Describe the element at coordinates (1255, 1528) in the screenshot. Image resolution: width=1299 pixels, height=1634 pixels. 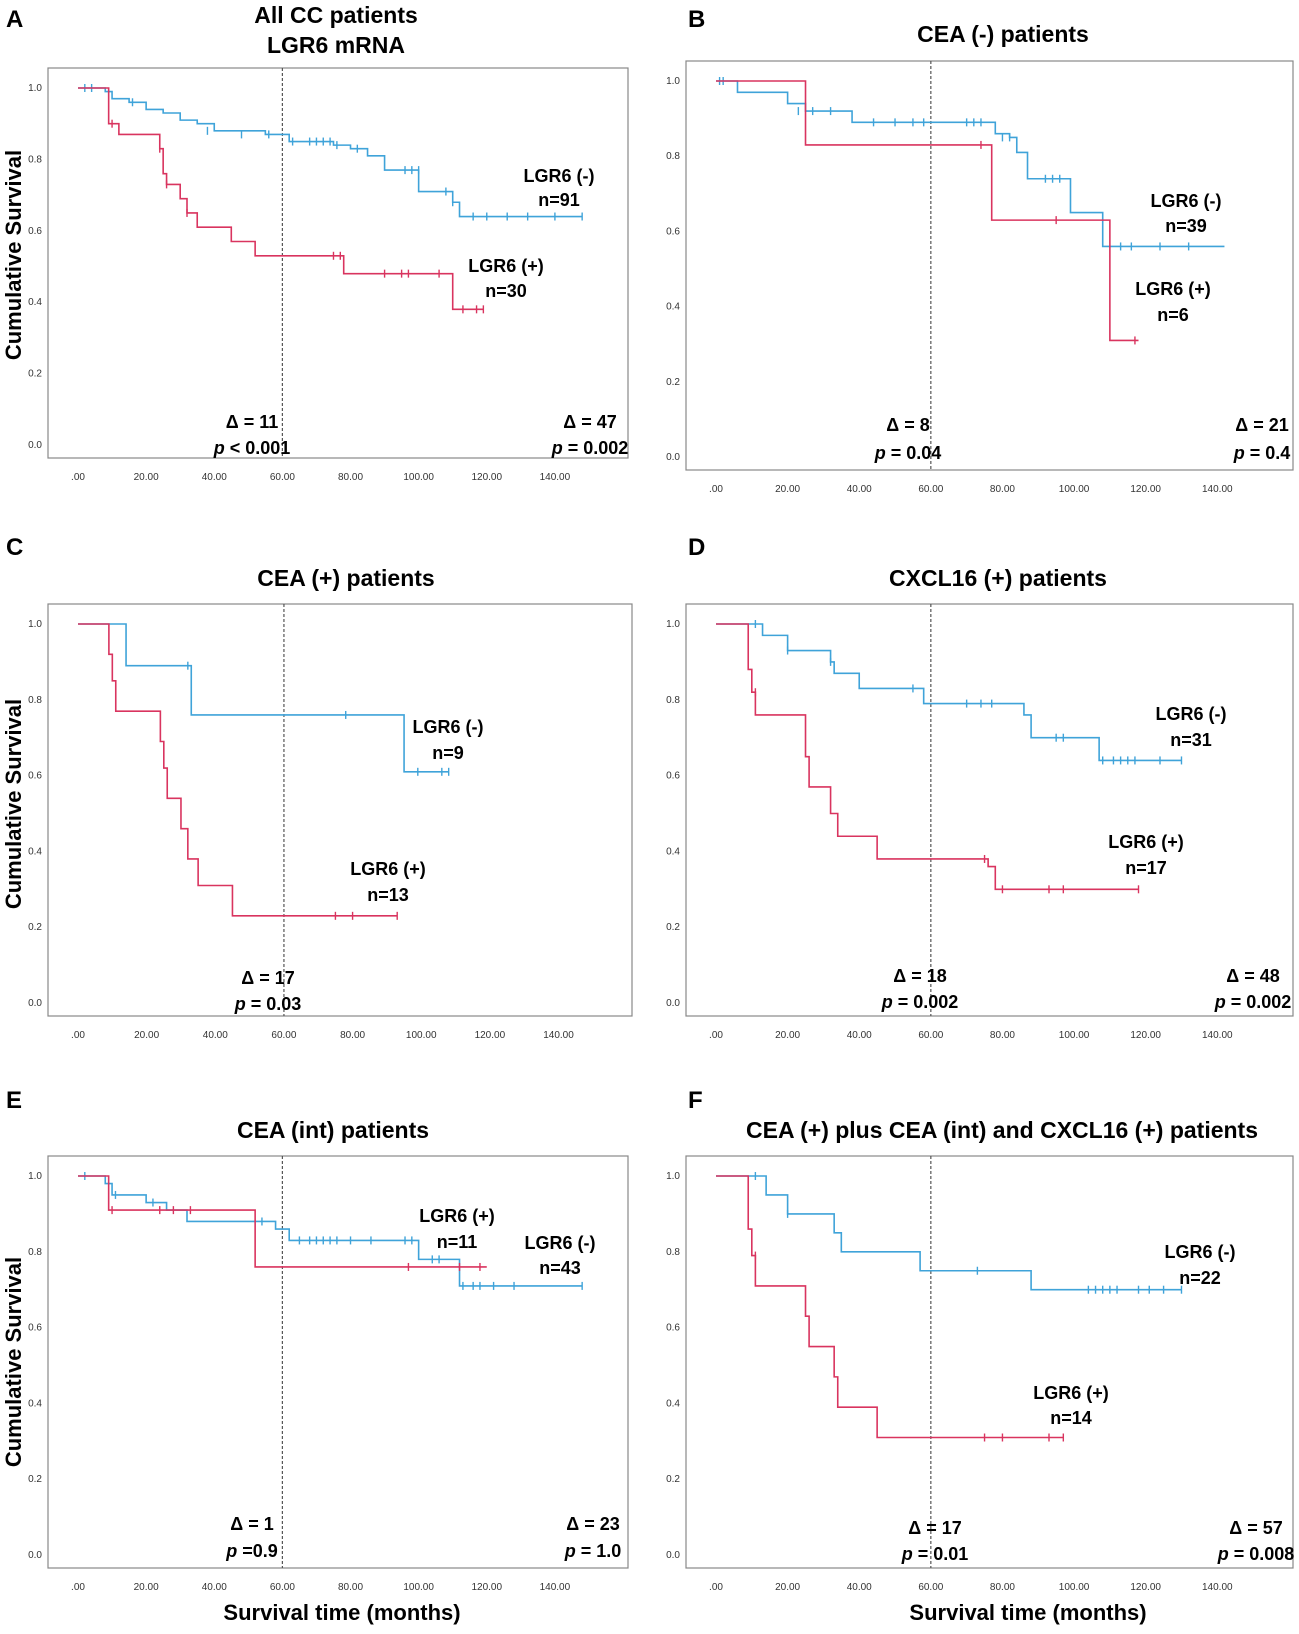
I see `delta-text: Δ = 57` at that location.